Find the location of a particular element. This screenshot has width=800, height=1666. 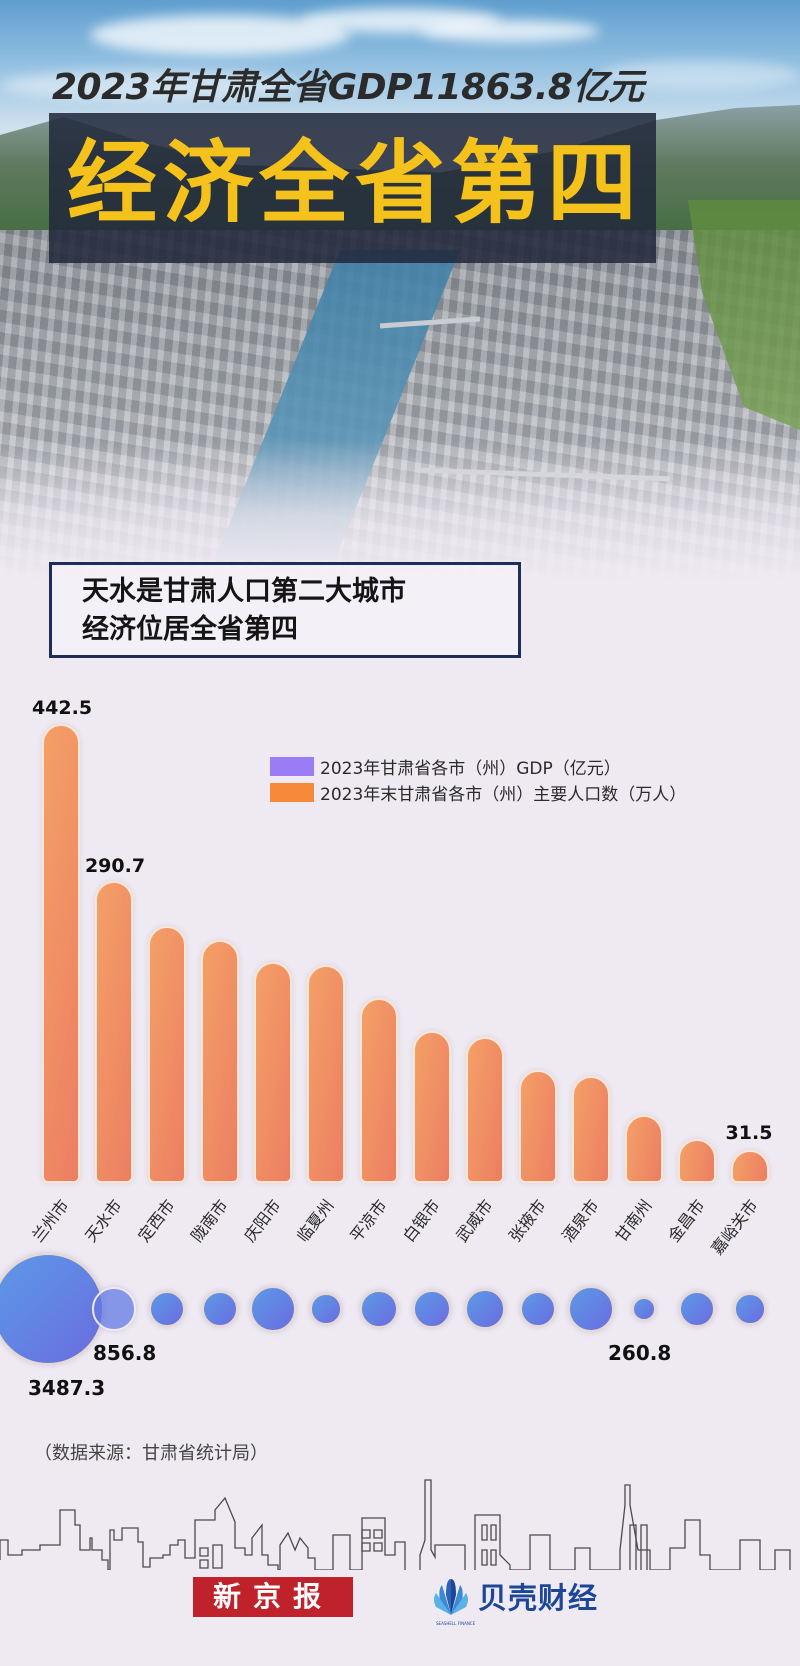

bubble-value-gannan: 260.8 is located at coordinates (640, 1353).